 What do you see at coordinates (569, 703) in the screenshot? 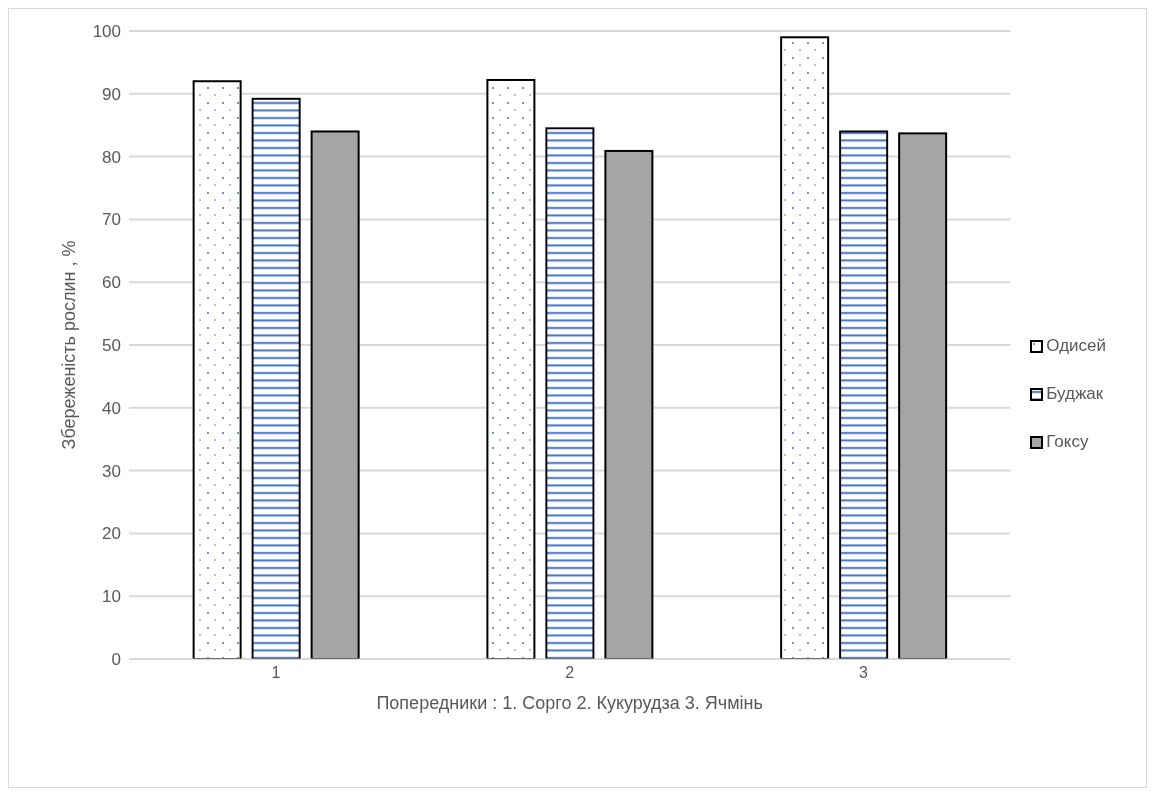
I see `x-axis-title: Попередники : 1. Сорго 2. Кукурудза 3. Ячмінь` at bounding box center [569, 703].